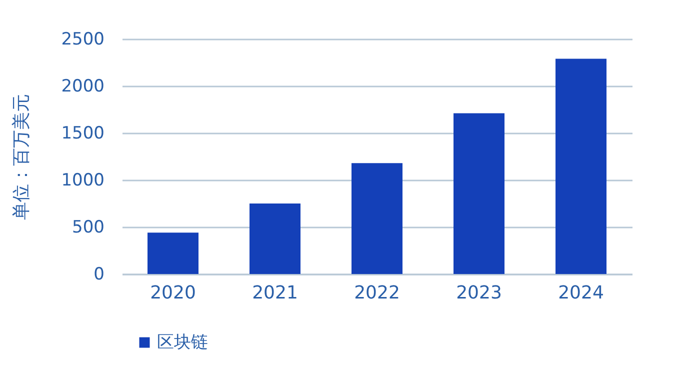 The height and width of the screenshot is (371, 681). I want to click on y-tick-label: 500, so click(88, 228).